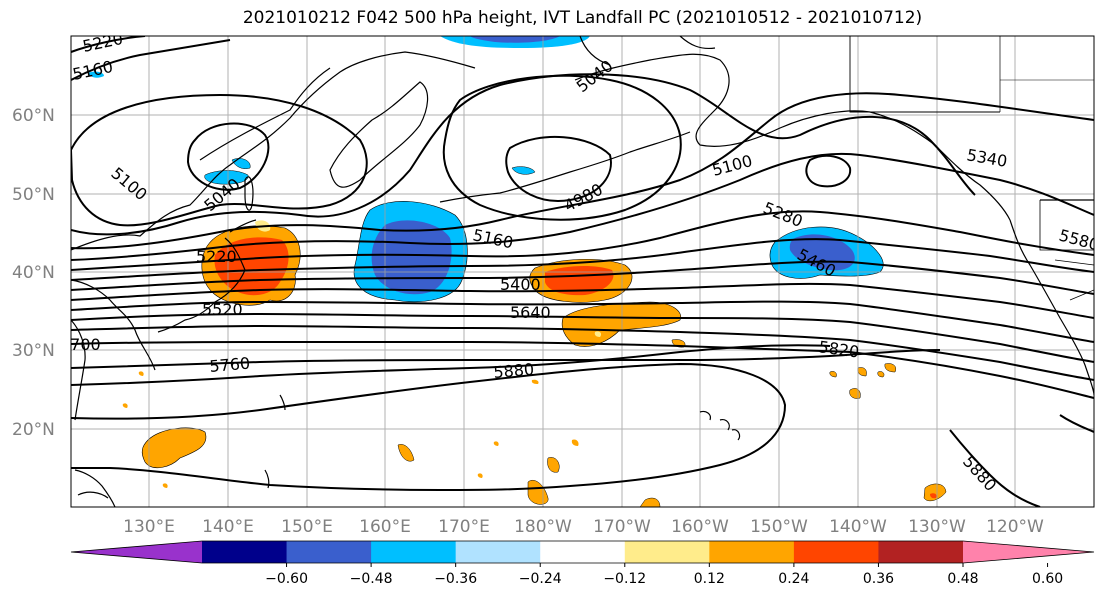 The height and width of the screenshot is (601, 1105). I want to click on lon-label: 140°W, so click(858, 527).